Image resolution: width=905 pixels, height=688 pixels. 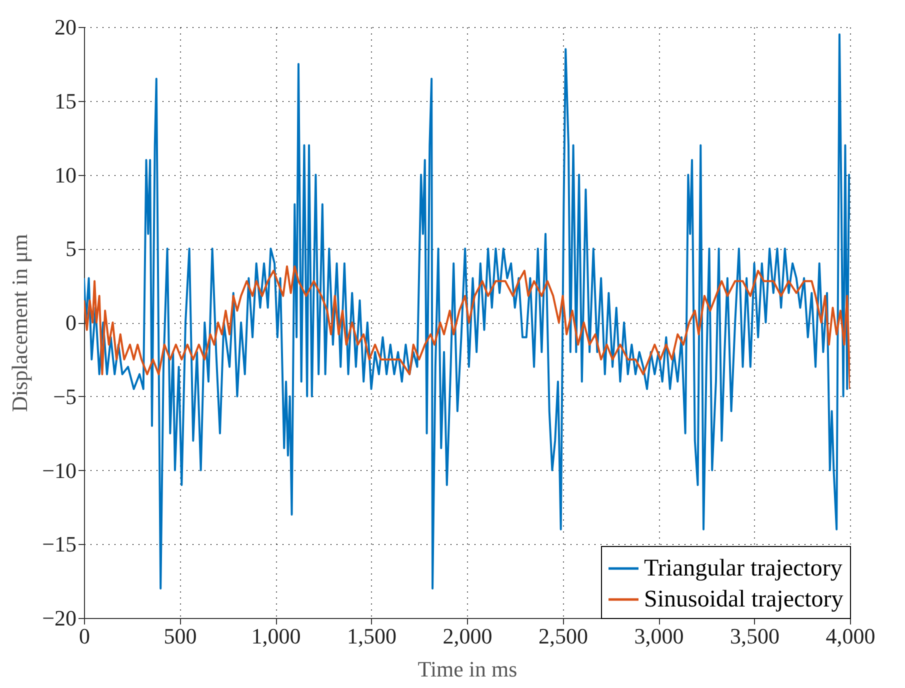 What do you see at coordinates (276, 636) in the screenshot?
I see `x-tick-label: 1,000` at bounding box center [276, 636].